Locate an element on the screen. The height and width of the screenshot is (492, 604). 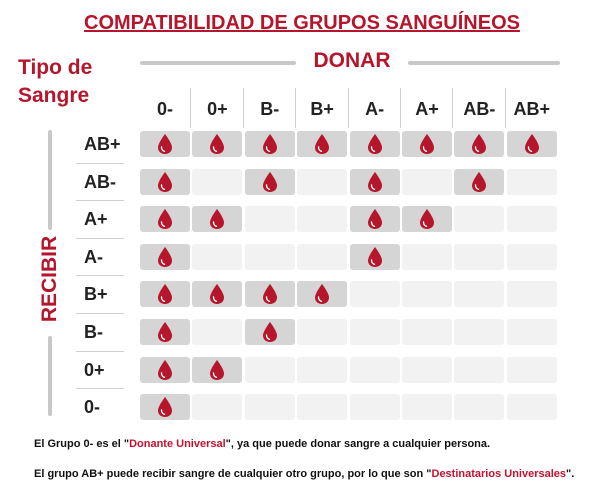
recipient-header: 0+ is located at coordinates (94, 369).